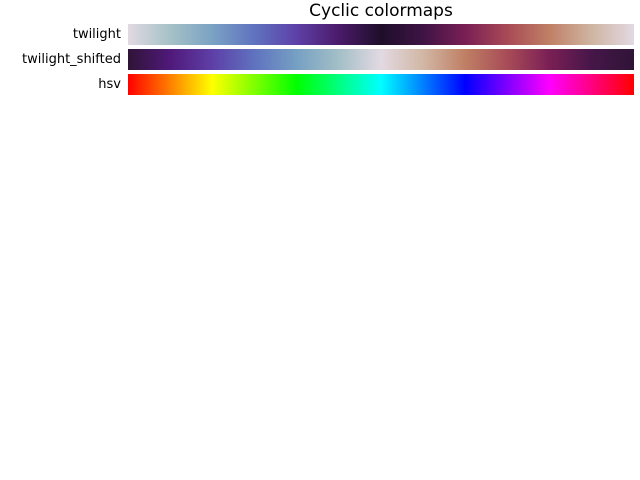  I want to click on colormap-bar-hsv, so click(381, 84).